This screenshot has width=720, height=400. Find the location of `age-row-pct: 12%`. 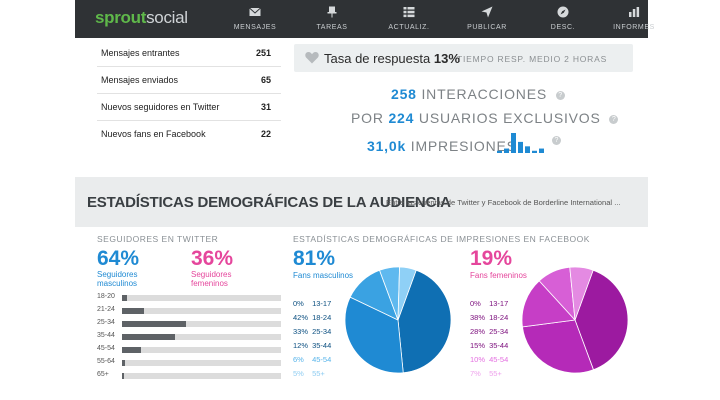

age-row-pct: 12% is located at coordinates (301, 345).